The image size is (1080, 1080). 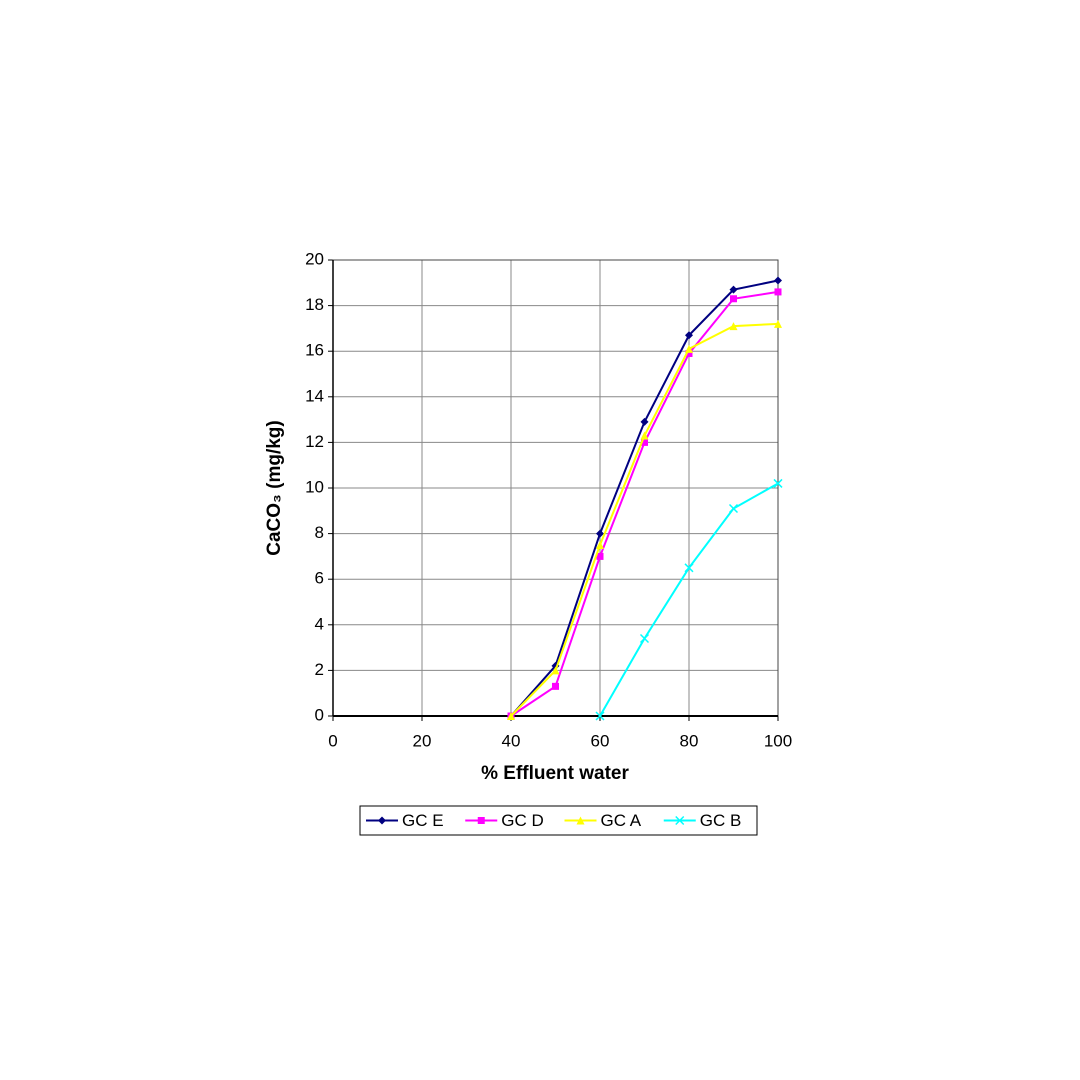 I want to click on legend-label: GC A, so click(x=621, y=820).